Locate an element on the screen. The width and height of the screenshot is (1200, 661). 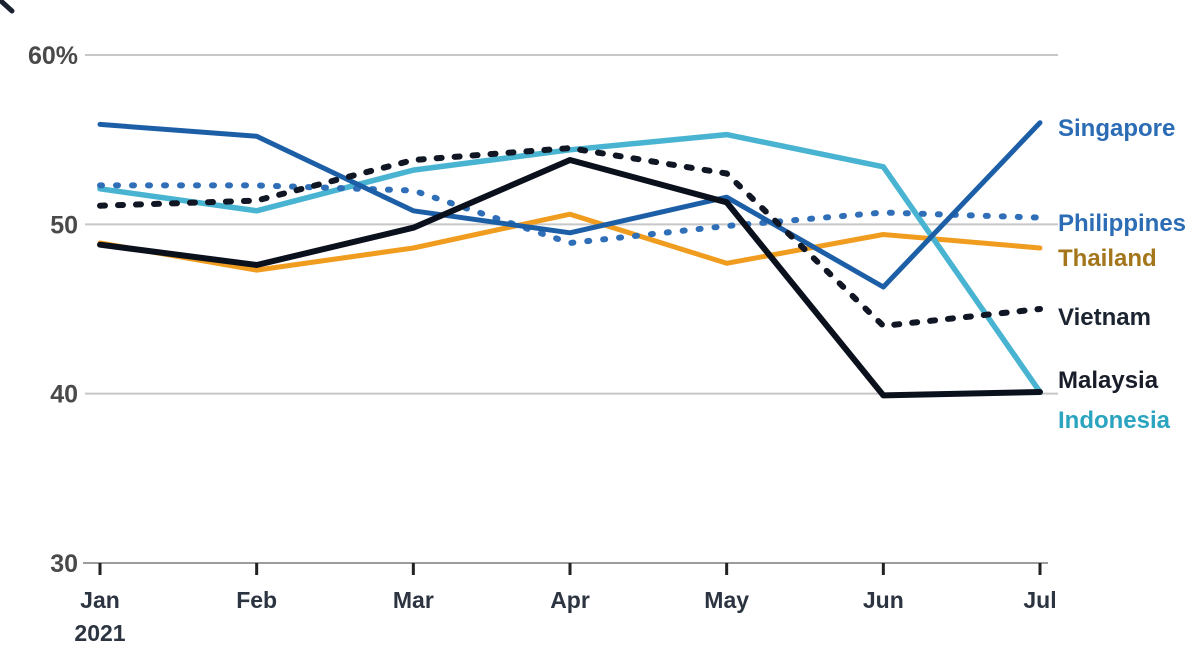
x-axis-label-may: May is located at coordinates (726, 600).